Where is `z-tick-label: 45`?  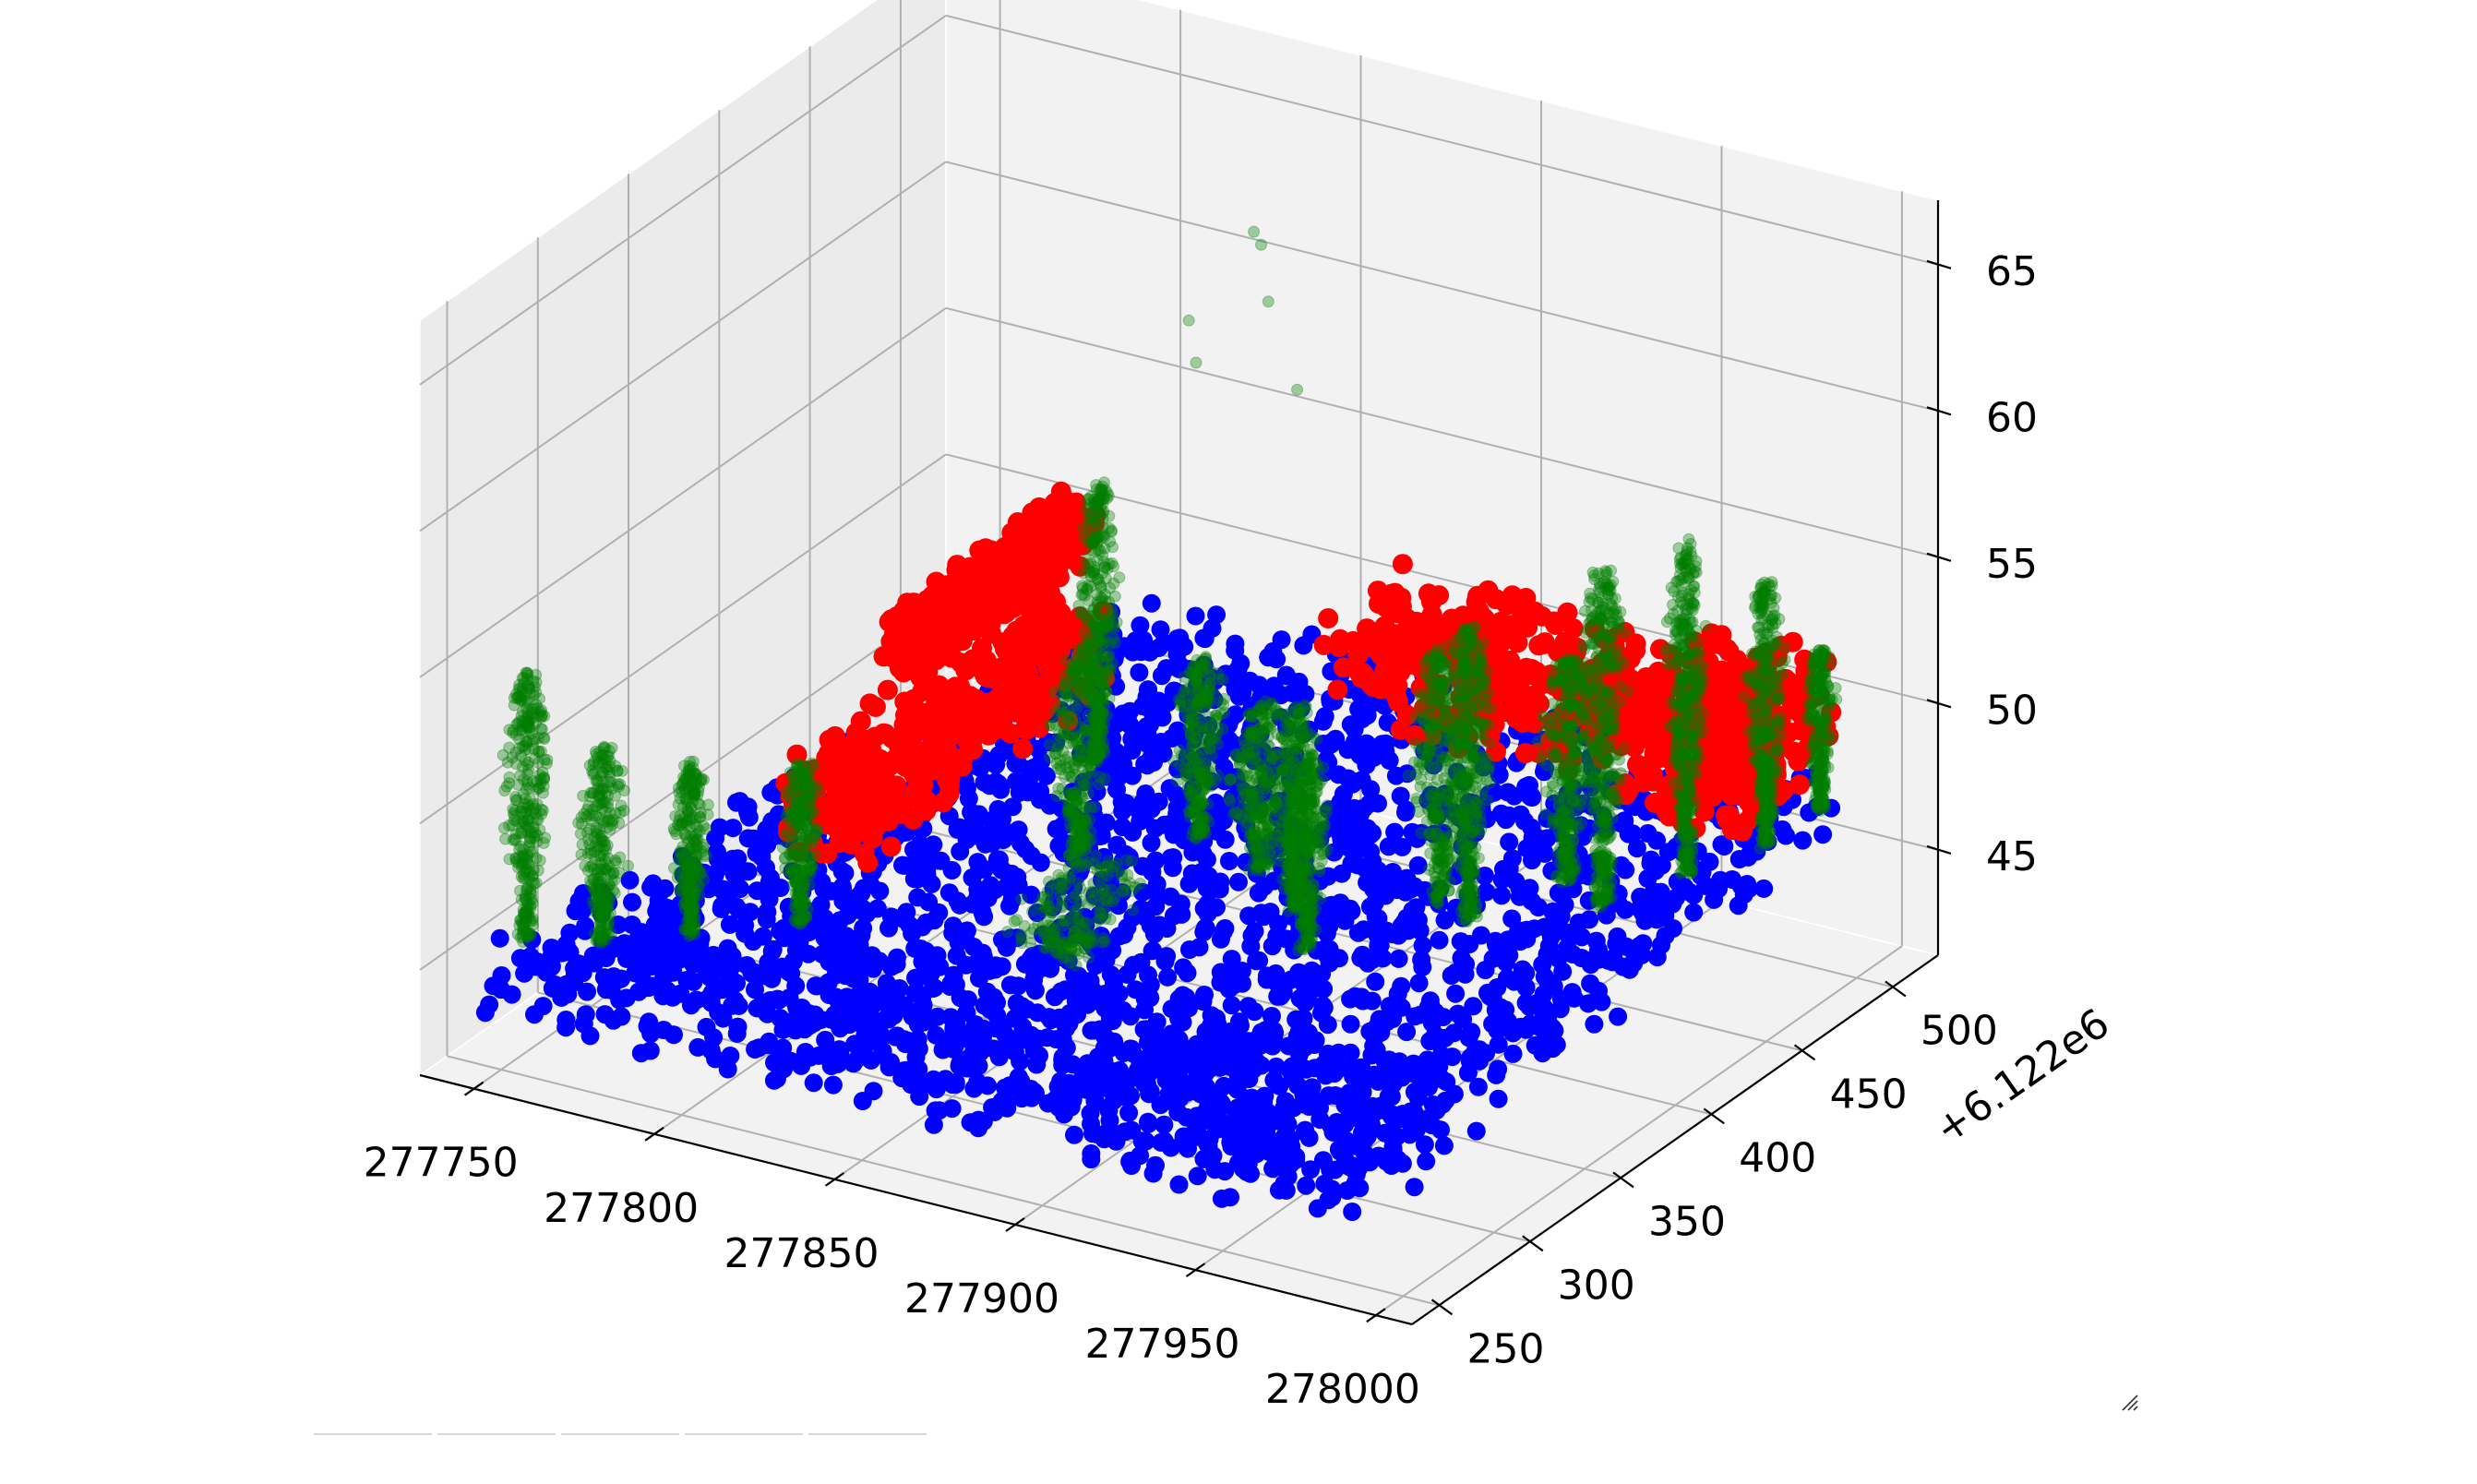 z-tick-label: 45 is located at coordinates (2012, 856).